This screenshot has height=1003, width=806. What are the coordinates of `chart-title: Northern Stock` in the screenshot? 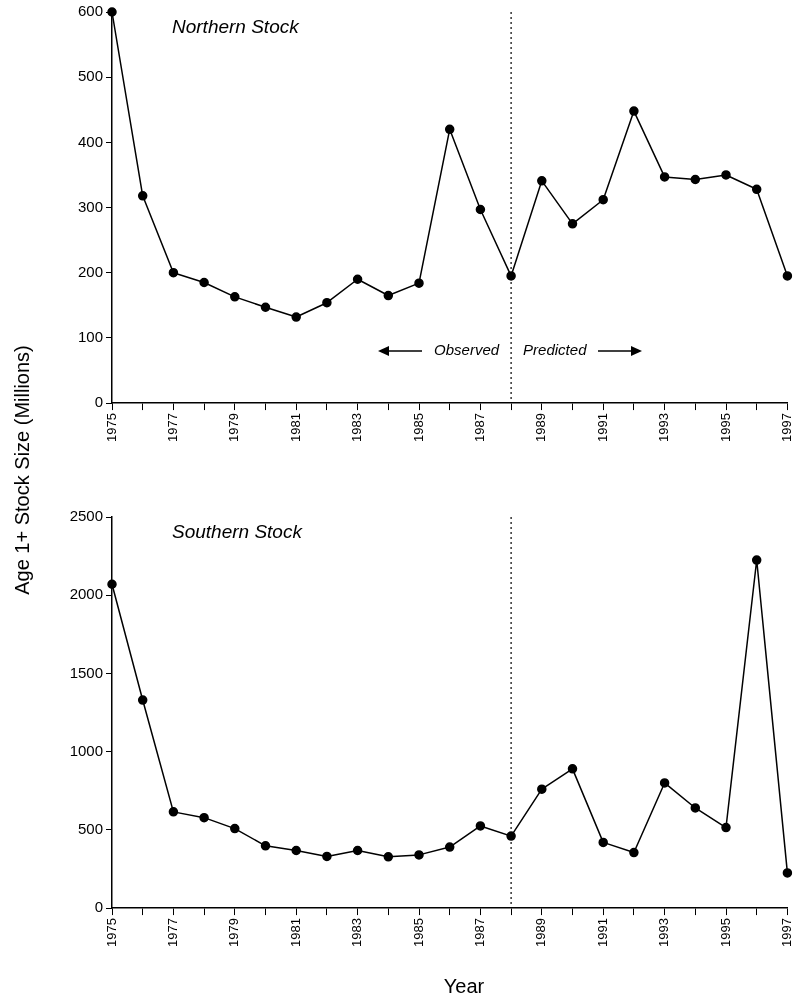 It's located at (236, 27).